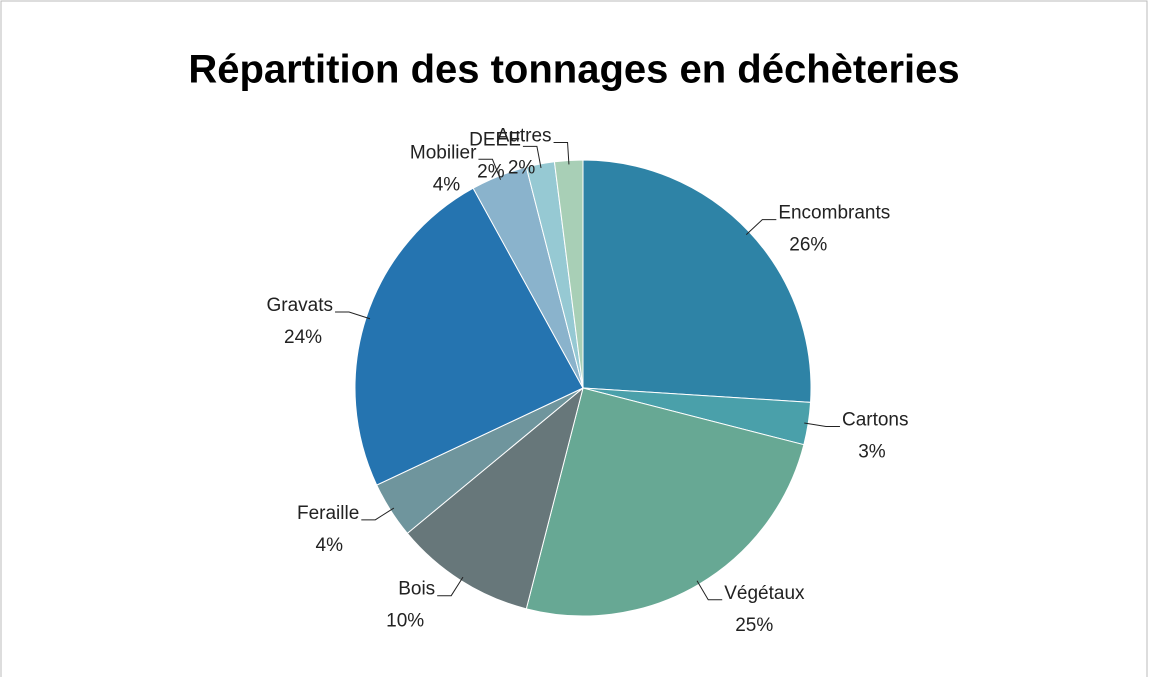  What do you see at coordinates (875, 419) in the screenshot?
I see `slice-label: Cartons` at bounding box center [875, 419].